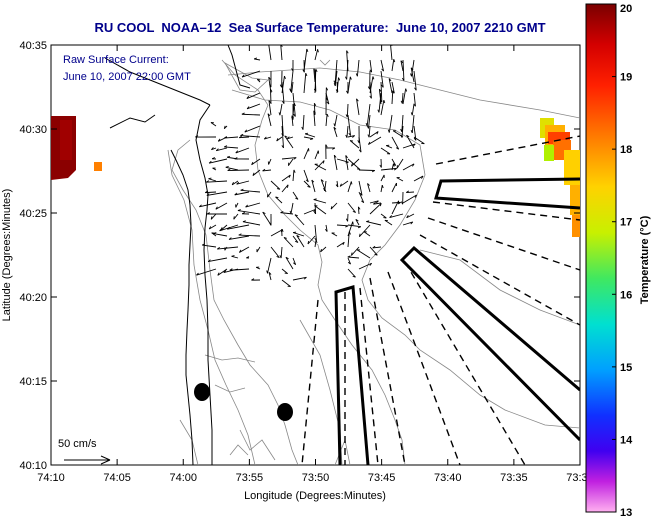 Image resolution: width=651 pixels, height=518 pixels. Describe the element at coordinates (117, 478) in the screenshot. I see `x-tick-label: 74:05` at that location.